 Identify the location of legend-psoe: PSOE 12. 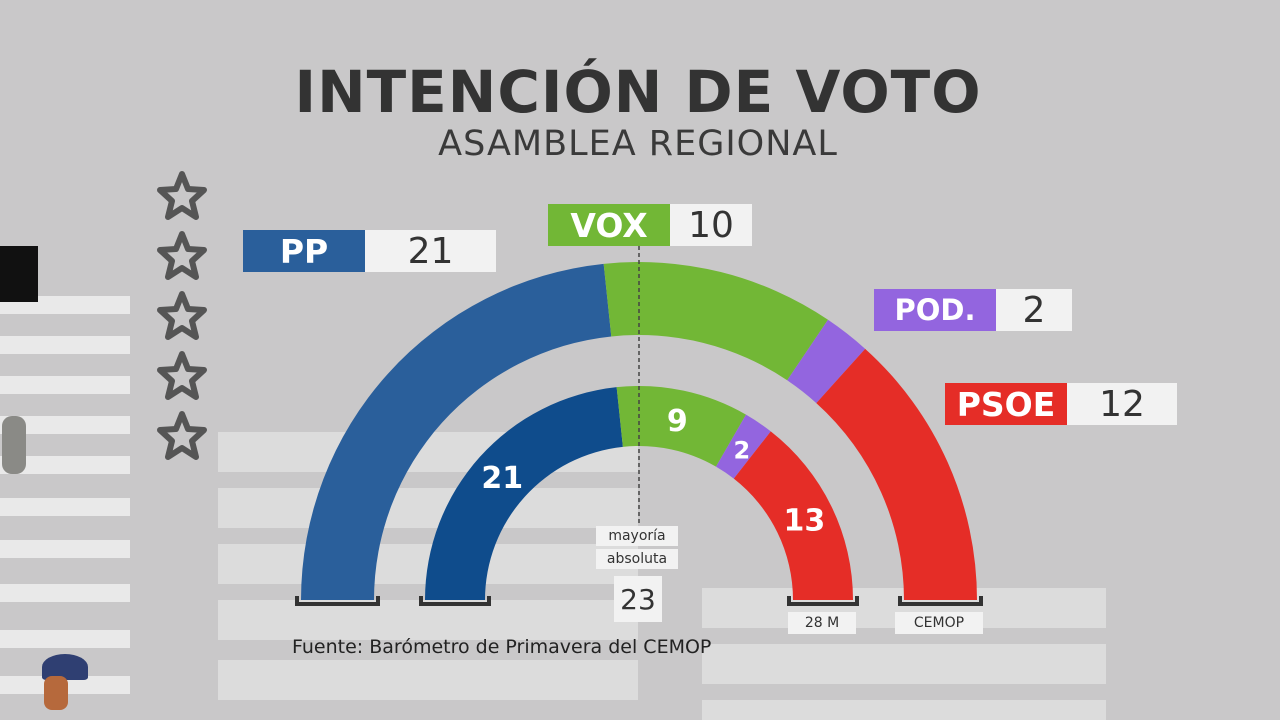
(1061, 404).